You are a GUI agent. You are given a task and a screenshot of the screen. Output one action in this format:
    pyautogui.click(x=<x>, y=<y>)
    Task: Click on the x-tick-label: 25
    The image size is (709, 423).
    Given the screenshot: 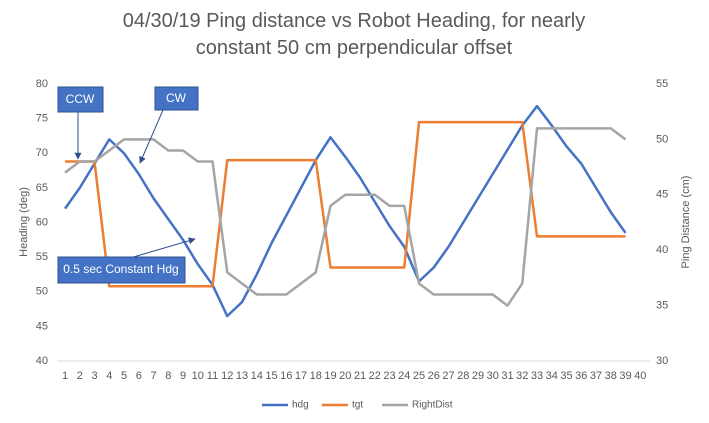 What is the action you would take?
    pyautogui.click(x=419, y=376)
    